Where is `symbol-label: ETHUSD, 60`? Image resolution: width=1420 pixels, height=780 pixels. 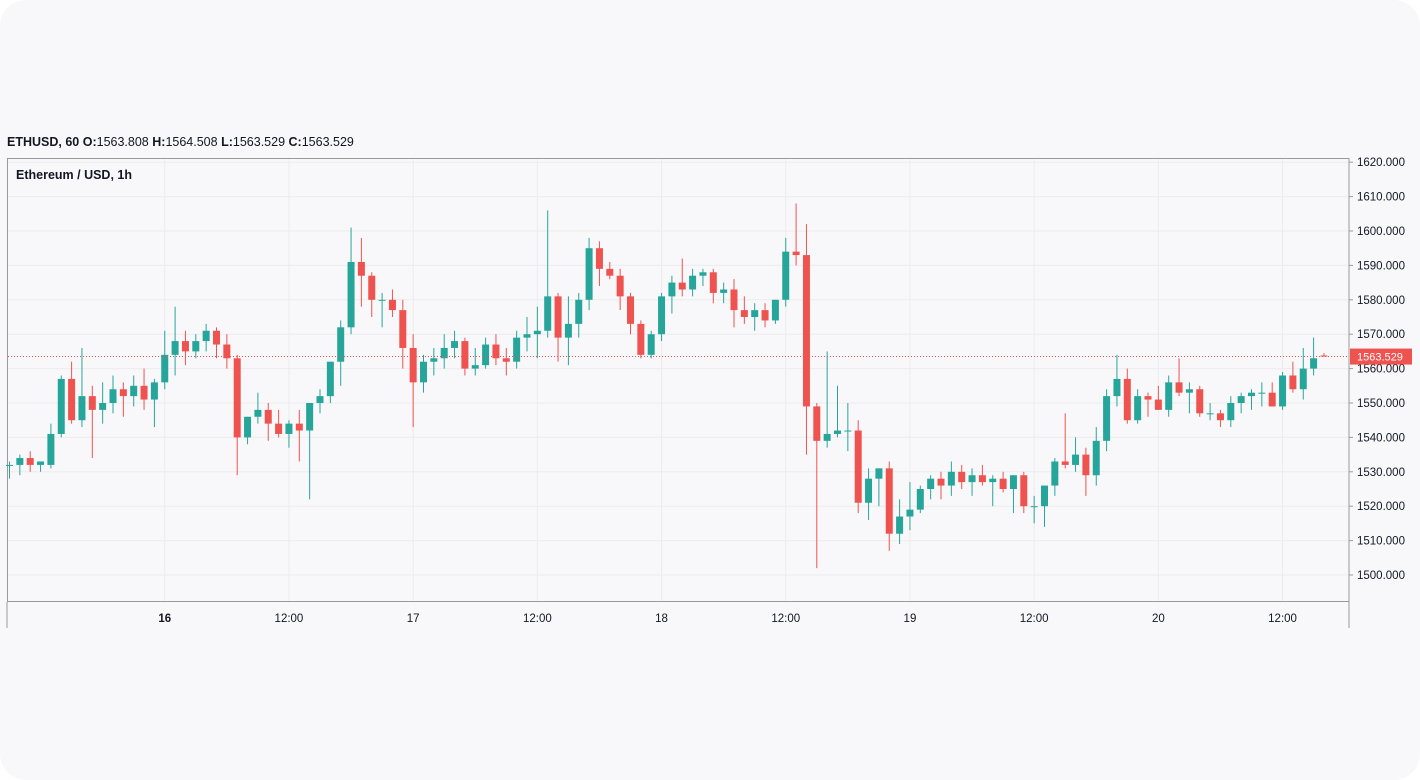
symbol-label: ETHUSD, 60 is located at coordinates (43, 142).